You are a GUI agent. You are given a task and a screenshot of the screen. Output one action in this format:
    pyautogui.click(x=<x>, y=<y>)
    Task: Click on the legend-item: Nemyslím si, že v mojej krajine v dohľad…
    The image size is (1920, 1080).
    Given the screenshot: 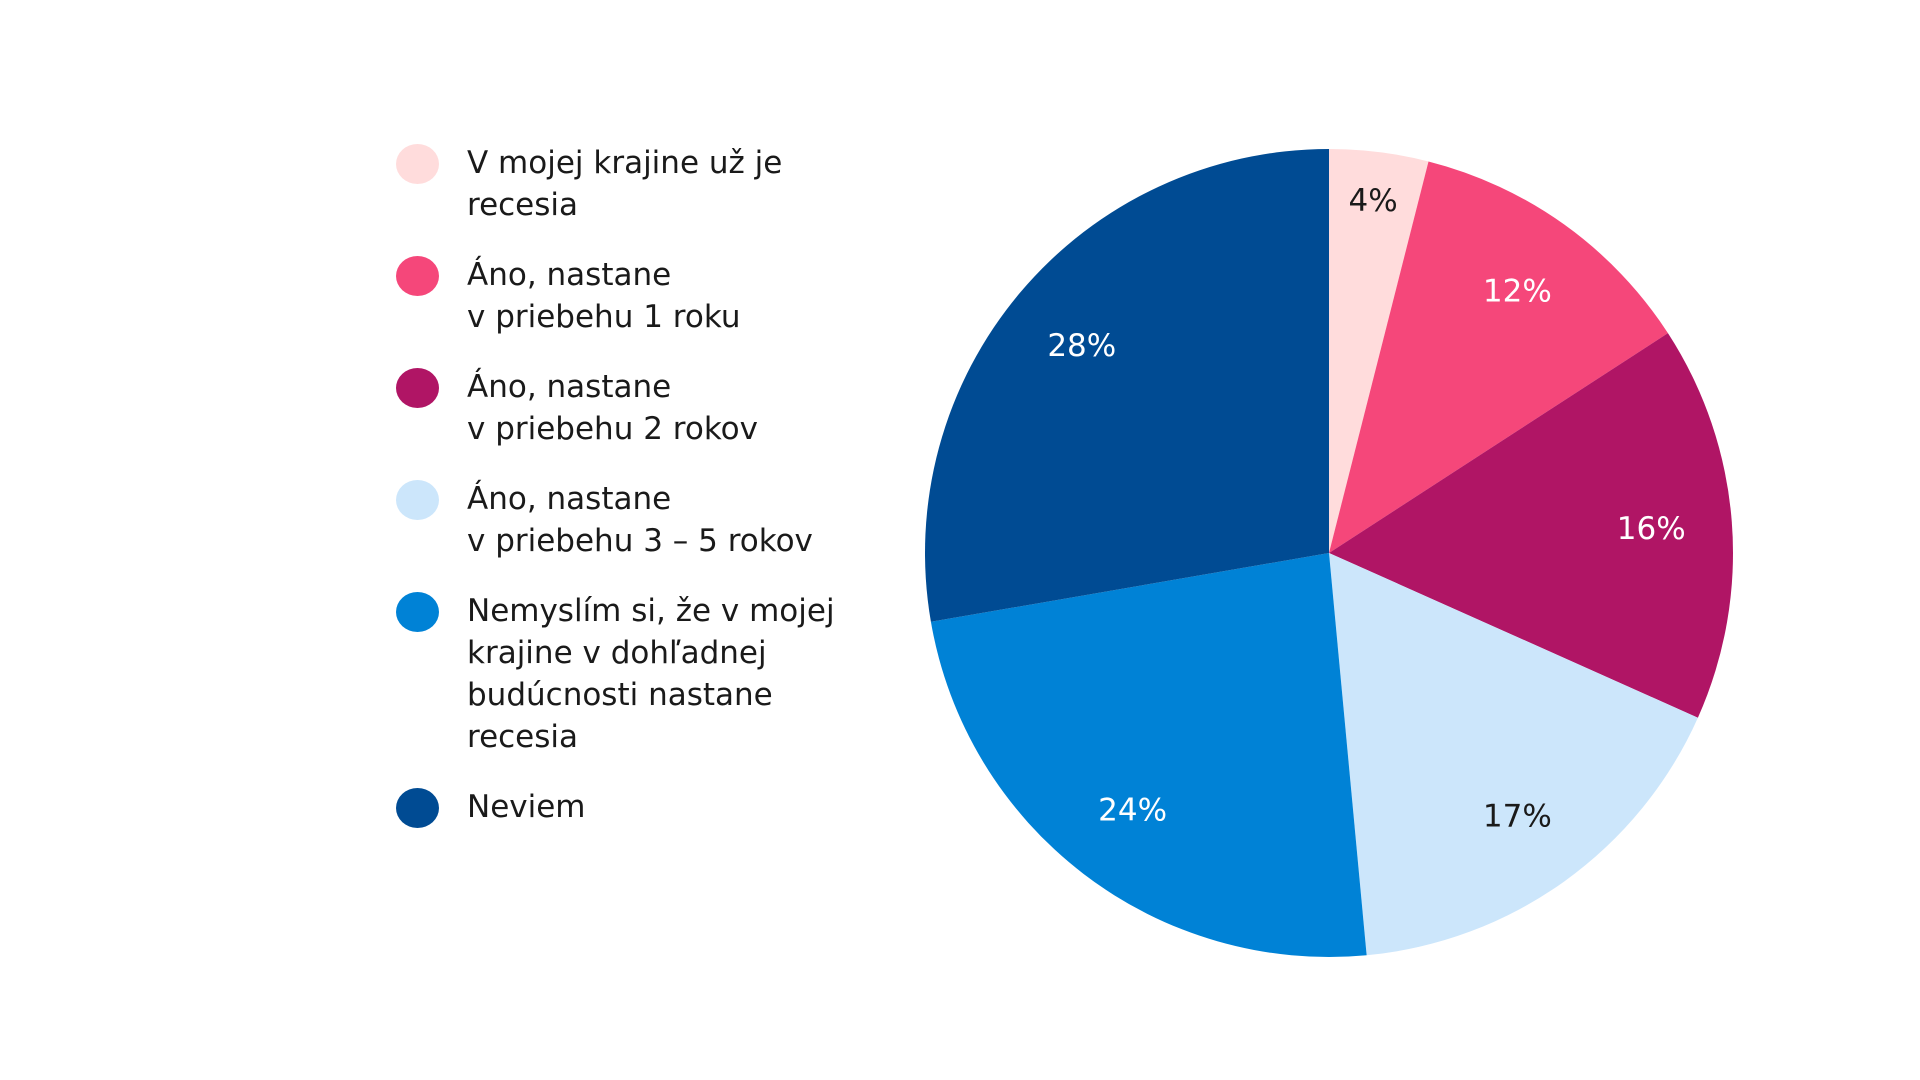 What is the action you would take?
    pyautogui.click(x=626, y=674)
    